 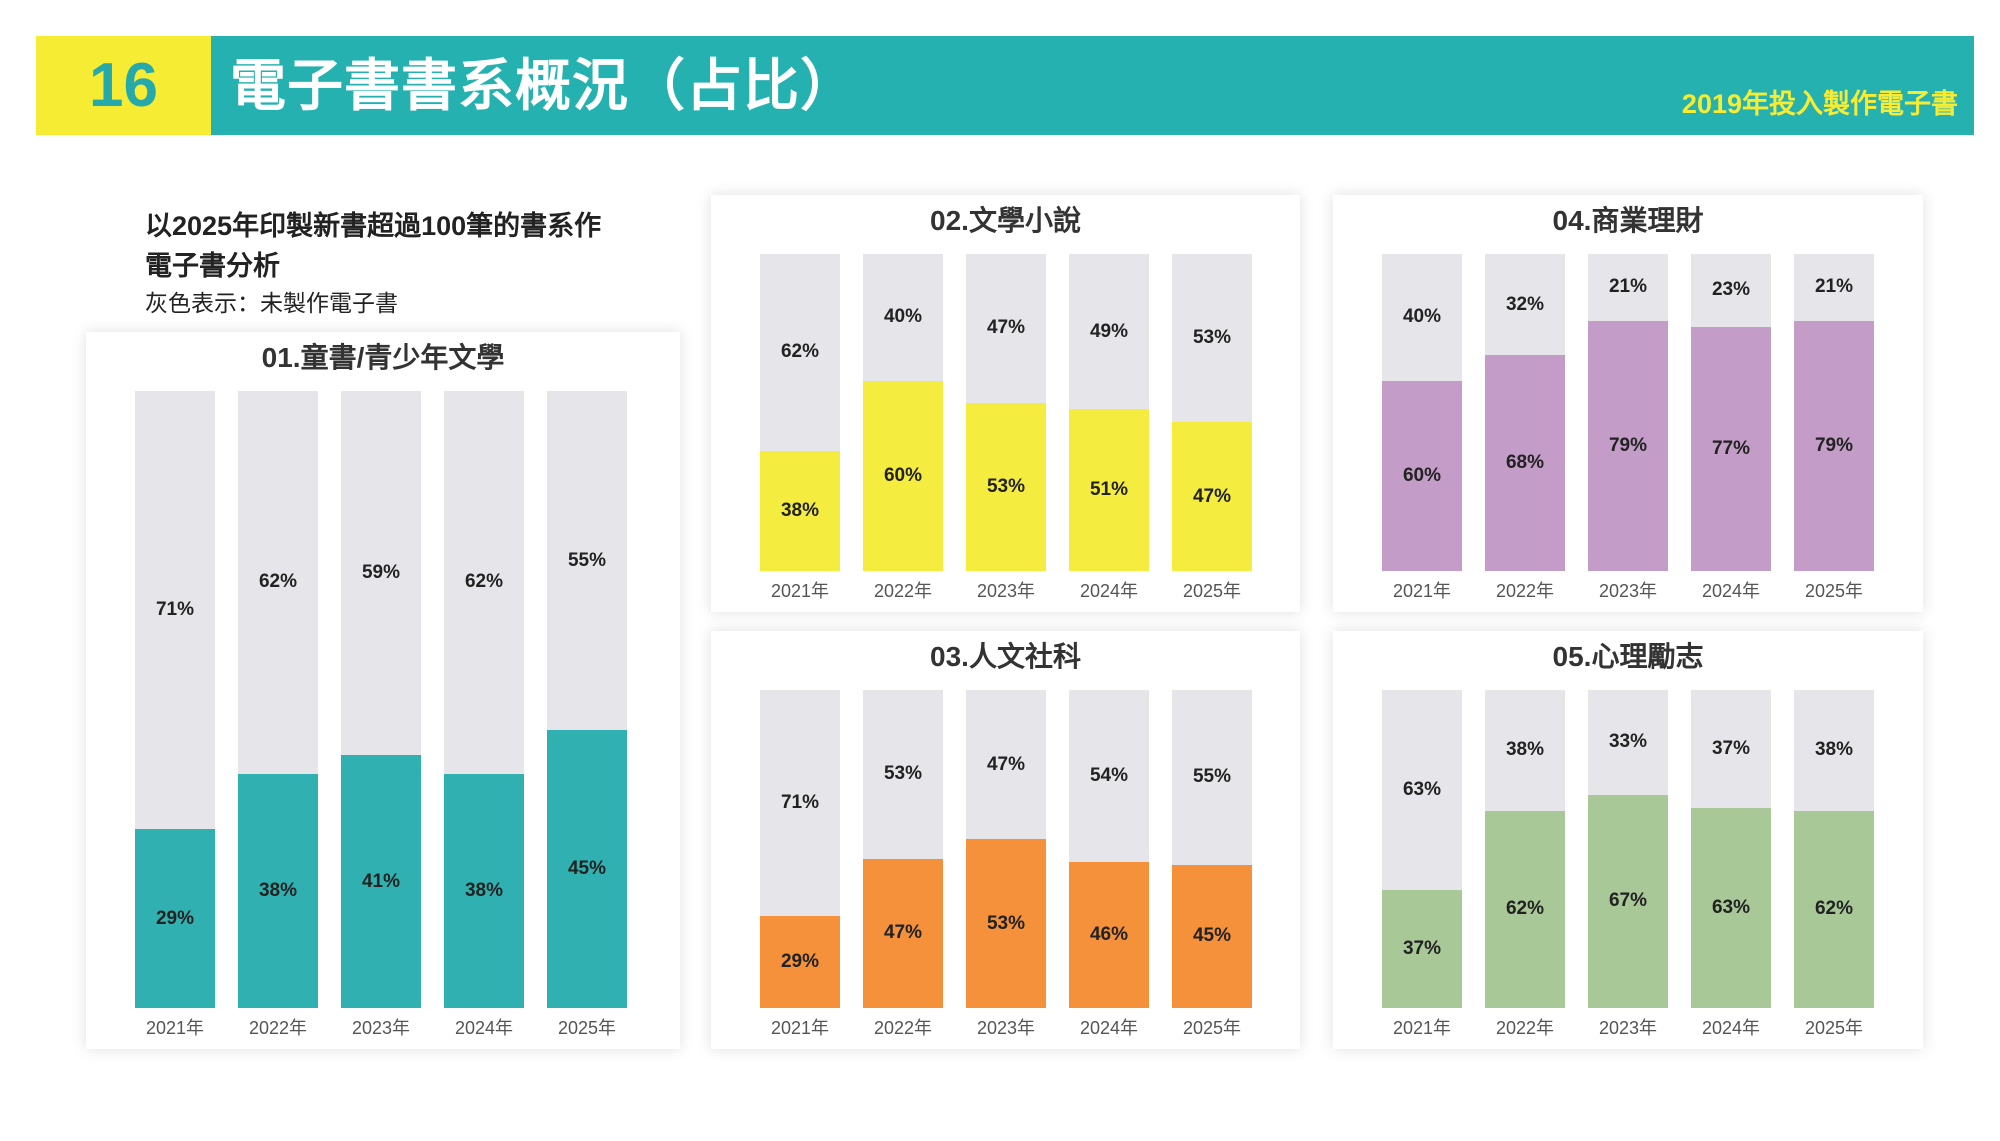 I want to click on data-label-ebook: 37%, so click(x=1422, y=949).